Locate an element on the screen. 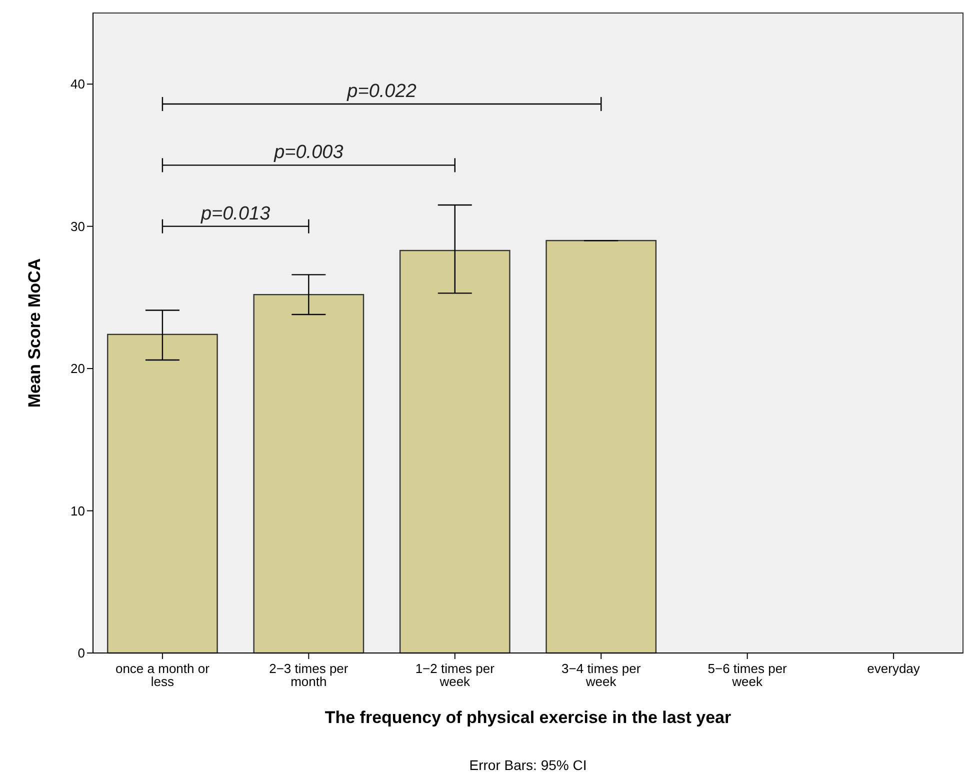  x-axis-title: The frequency of physical exercise in the last year is located at coordinates (528, 717).